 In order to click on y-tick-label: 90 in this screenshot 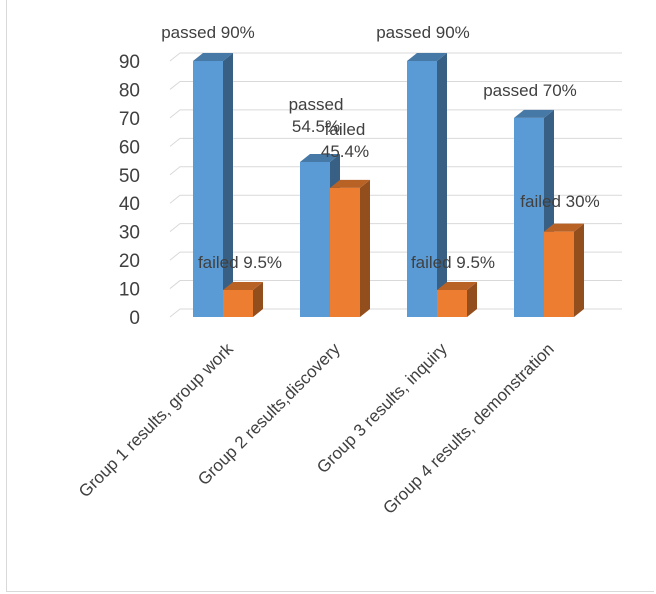, I will do `click(129, 62)`.